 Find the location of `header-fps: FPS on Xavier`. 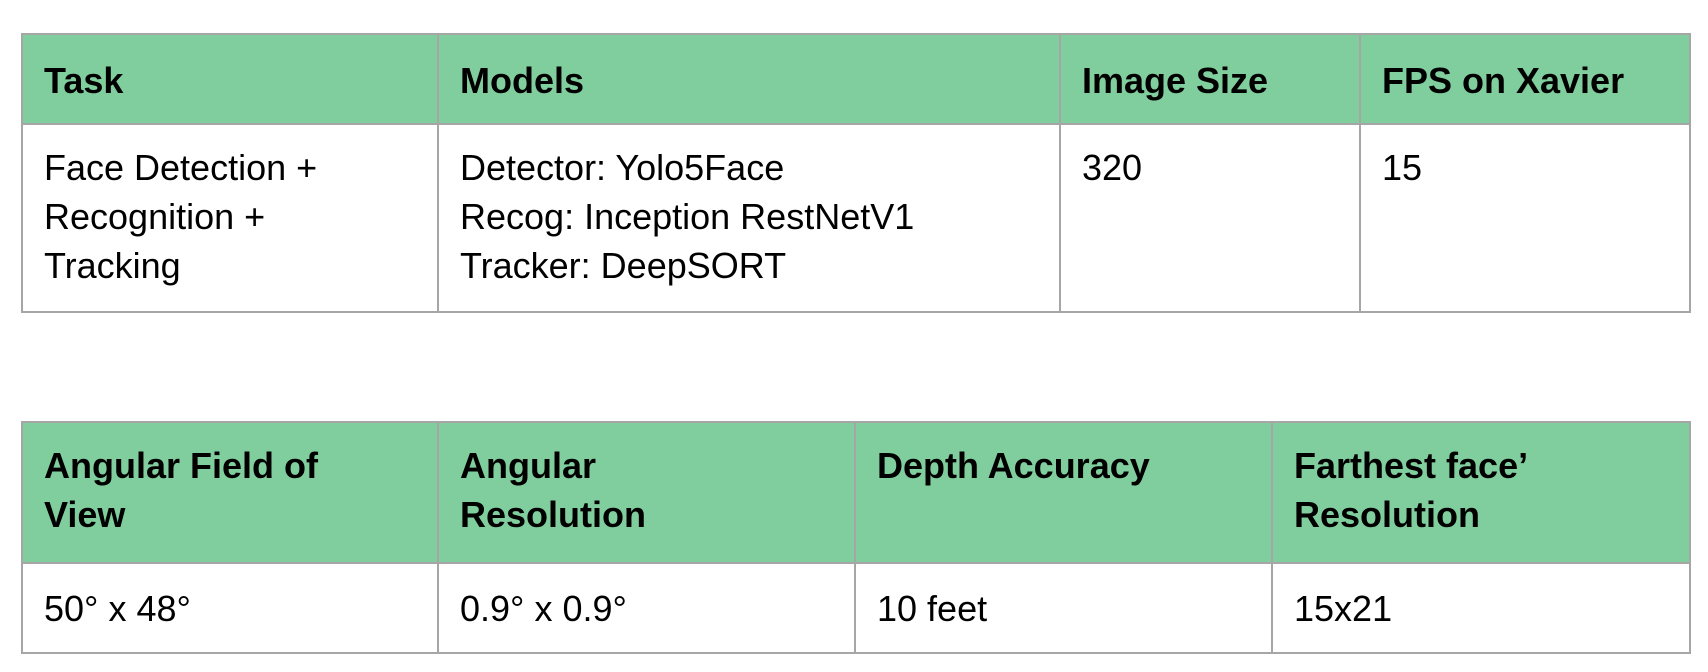

header-fps: FPS on Xavier is located at coordinates (1525, 79).